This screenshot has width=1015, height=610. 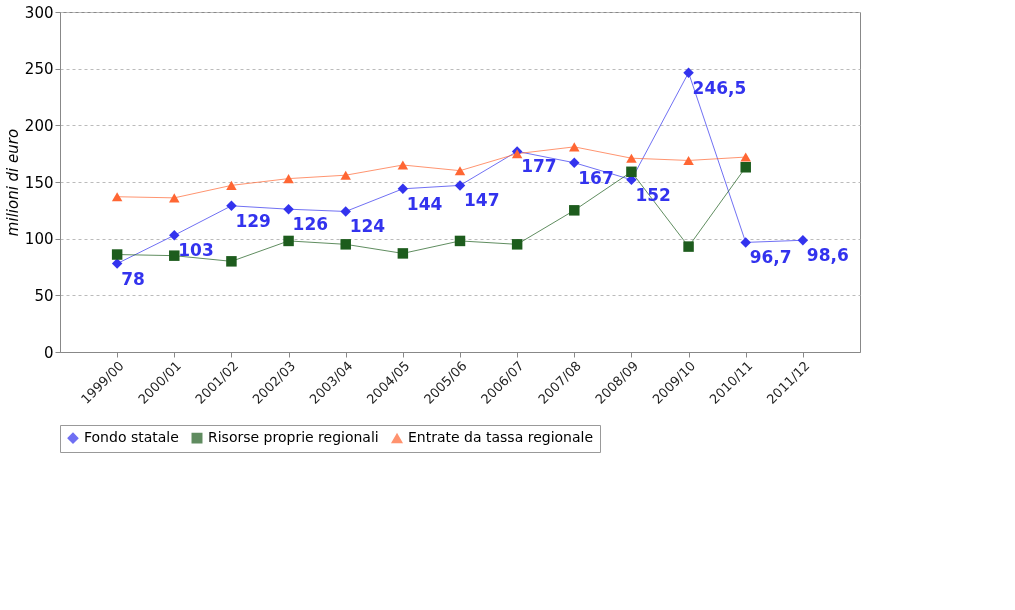 What do you see at coordinates (310, 224) in the screenshot?
I see `data-label: 126` at bounding box center [310, 224].